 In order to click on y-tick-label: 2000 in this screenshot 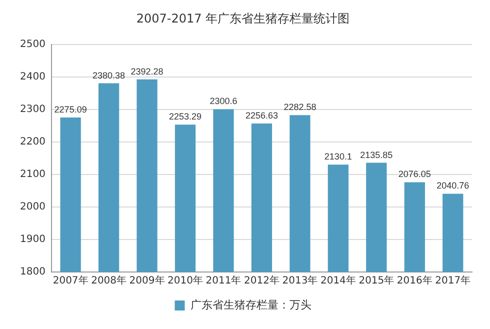, I will do `click(33, 207)`.